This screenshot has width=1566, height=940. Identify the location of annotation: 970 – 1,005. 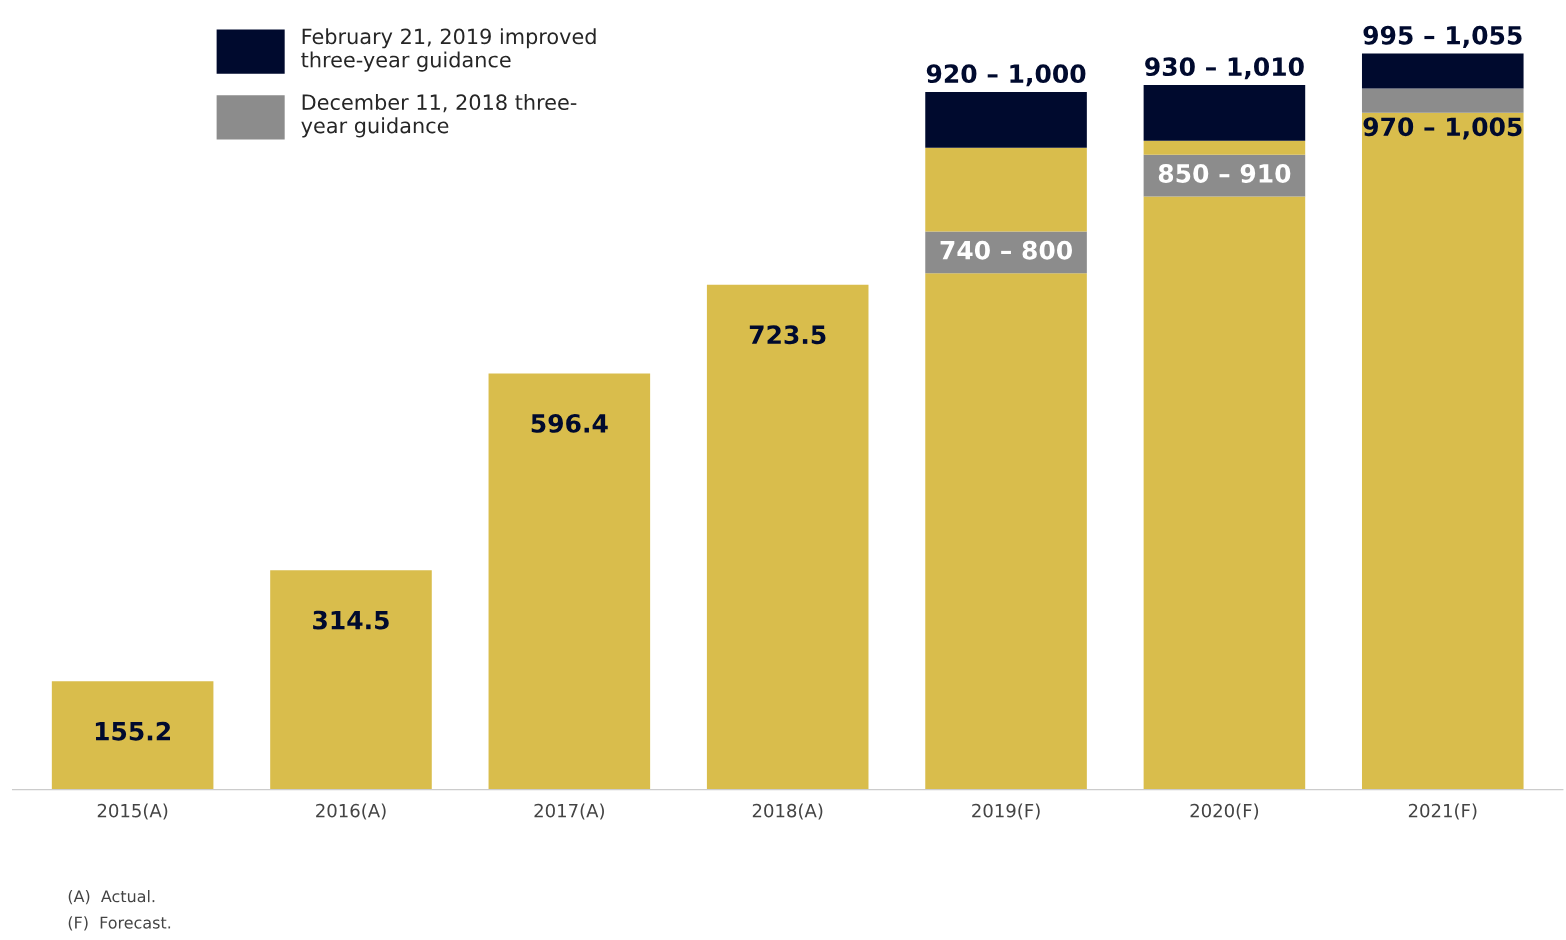
(1442, 128).